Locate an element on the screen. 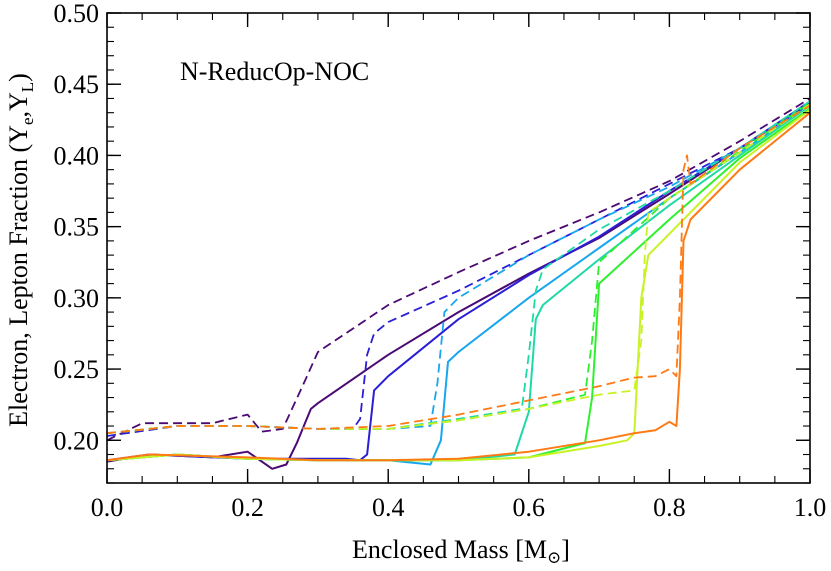 Image resolution: width=831 pixels, height=571 pixels. y-axis-label-sub-e: e is located at coordinates (27, 122).